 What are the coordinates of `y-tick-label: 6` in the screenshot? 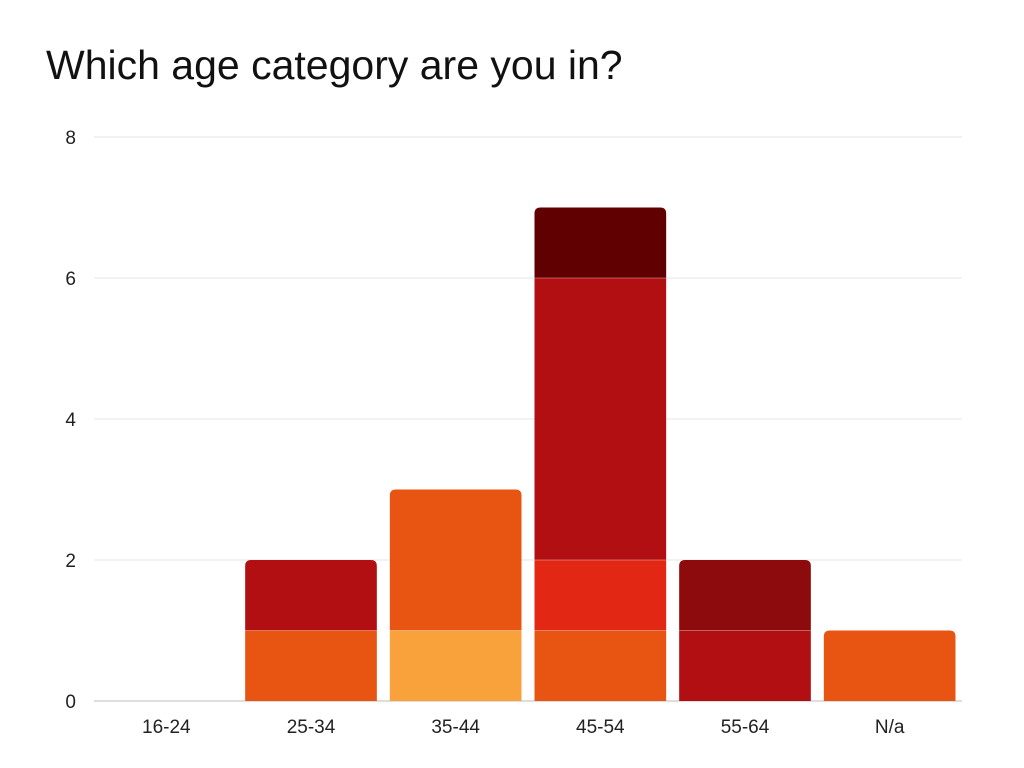 It's located at (70, 279).